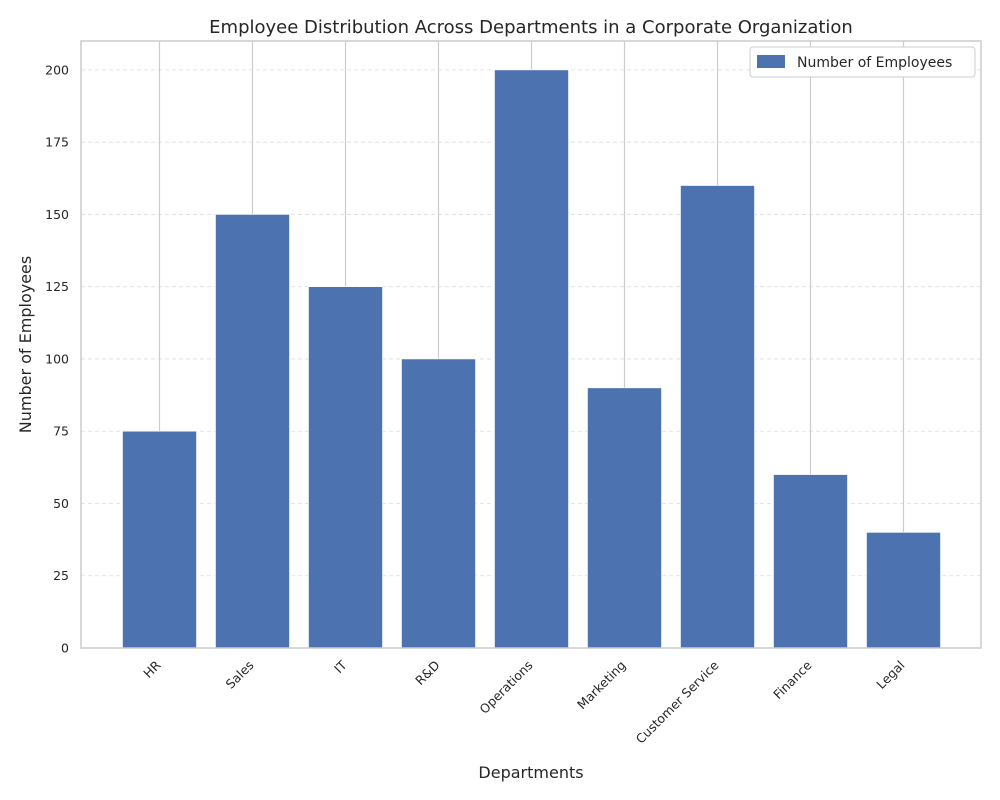  Describe the element at coordinates (624, 518) in the screenshot. I see `bar-marketing` at that location.